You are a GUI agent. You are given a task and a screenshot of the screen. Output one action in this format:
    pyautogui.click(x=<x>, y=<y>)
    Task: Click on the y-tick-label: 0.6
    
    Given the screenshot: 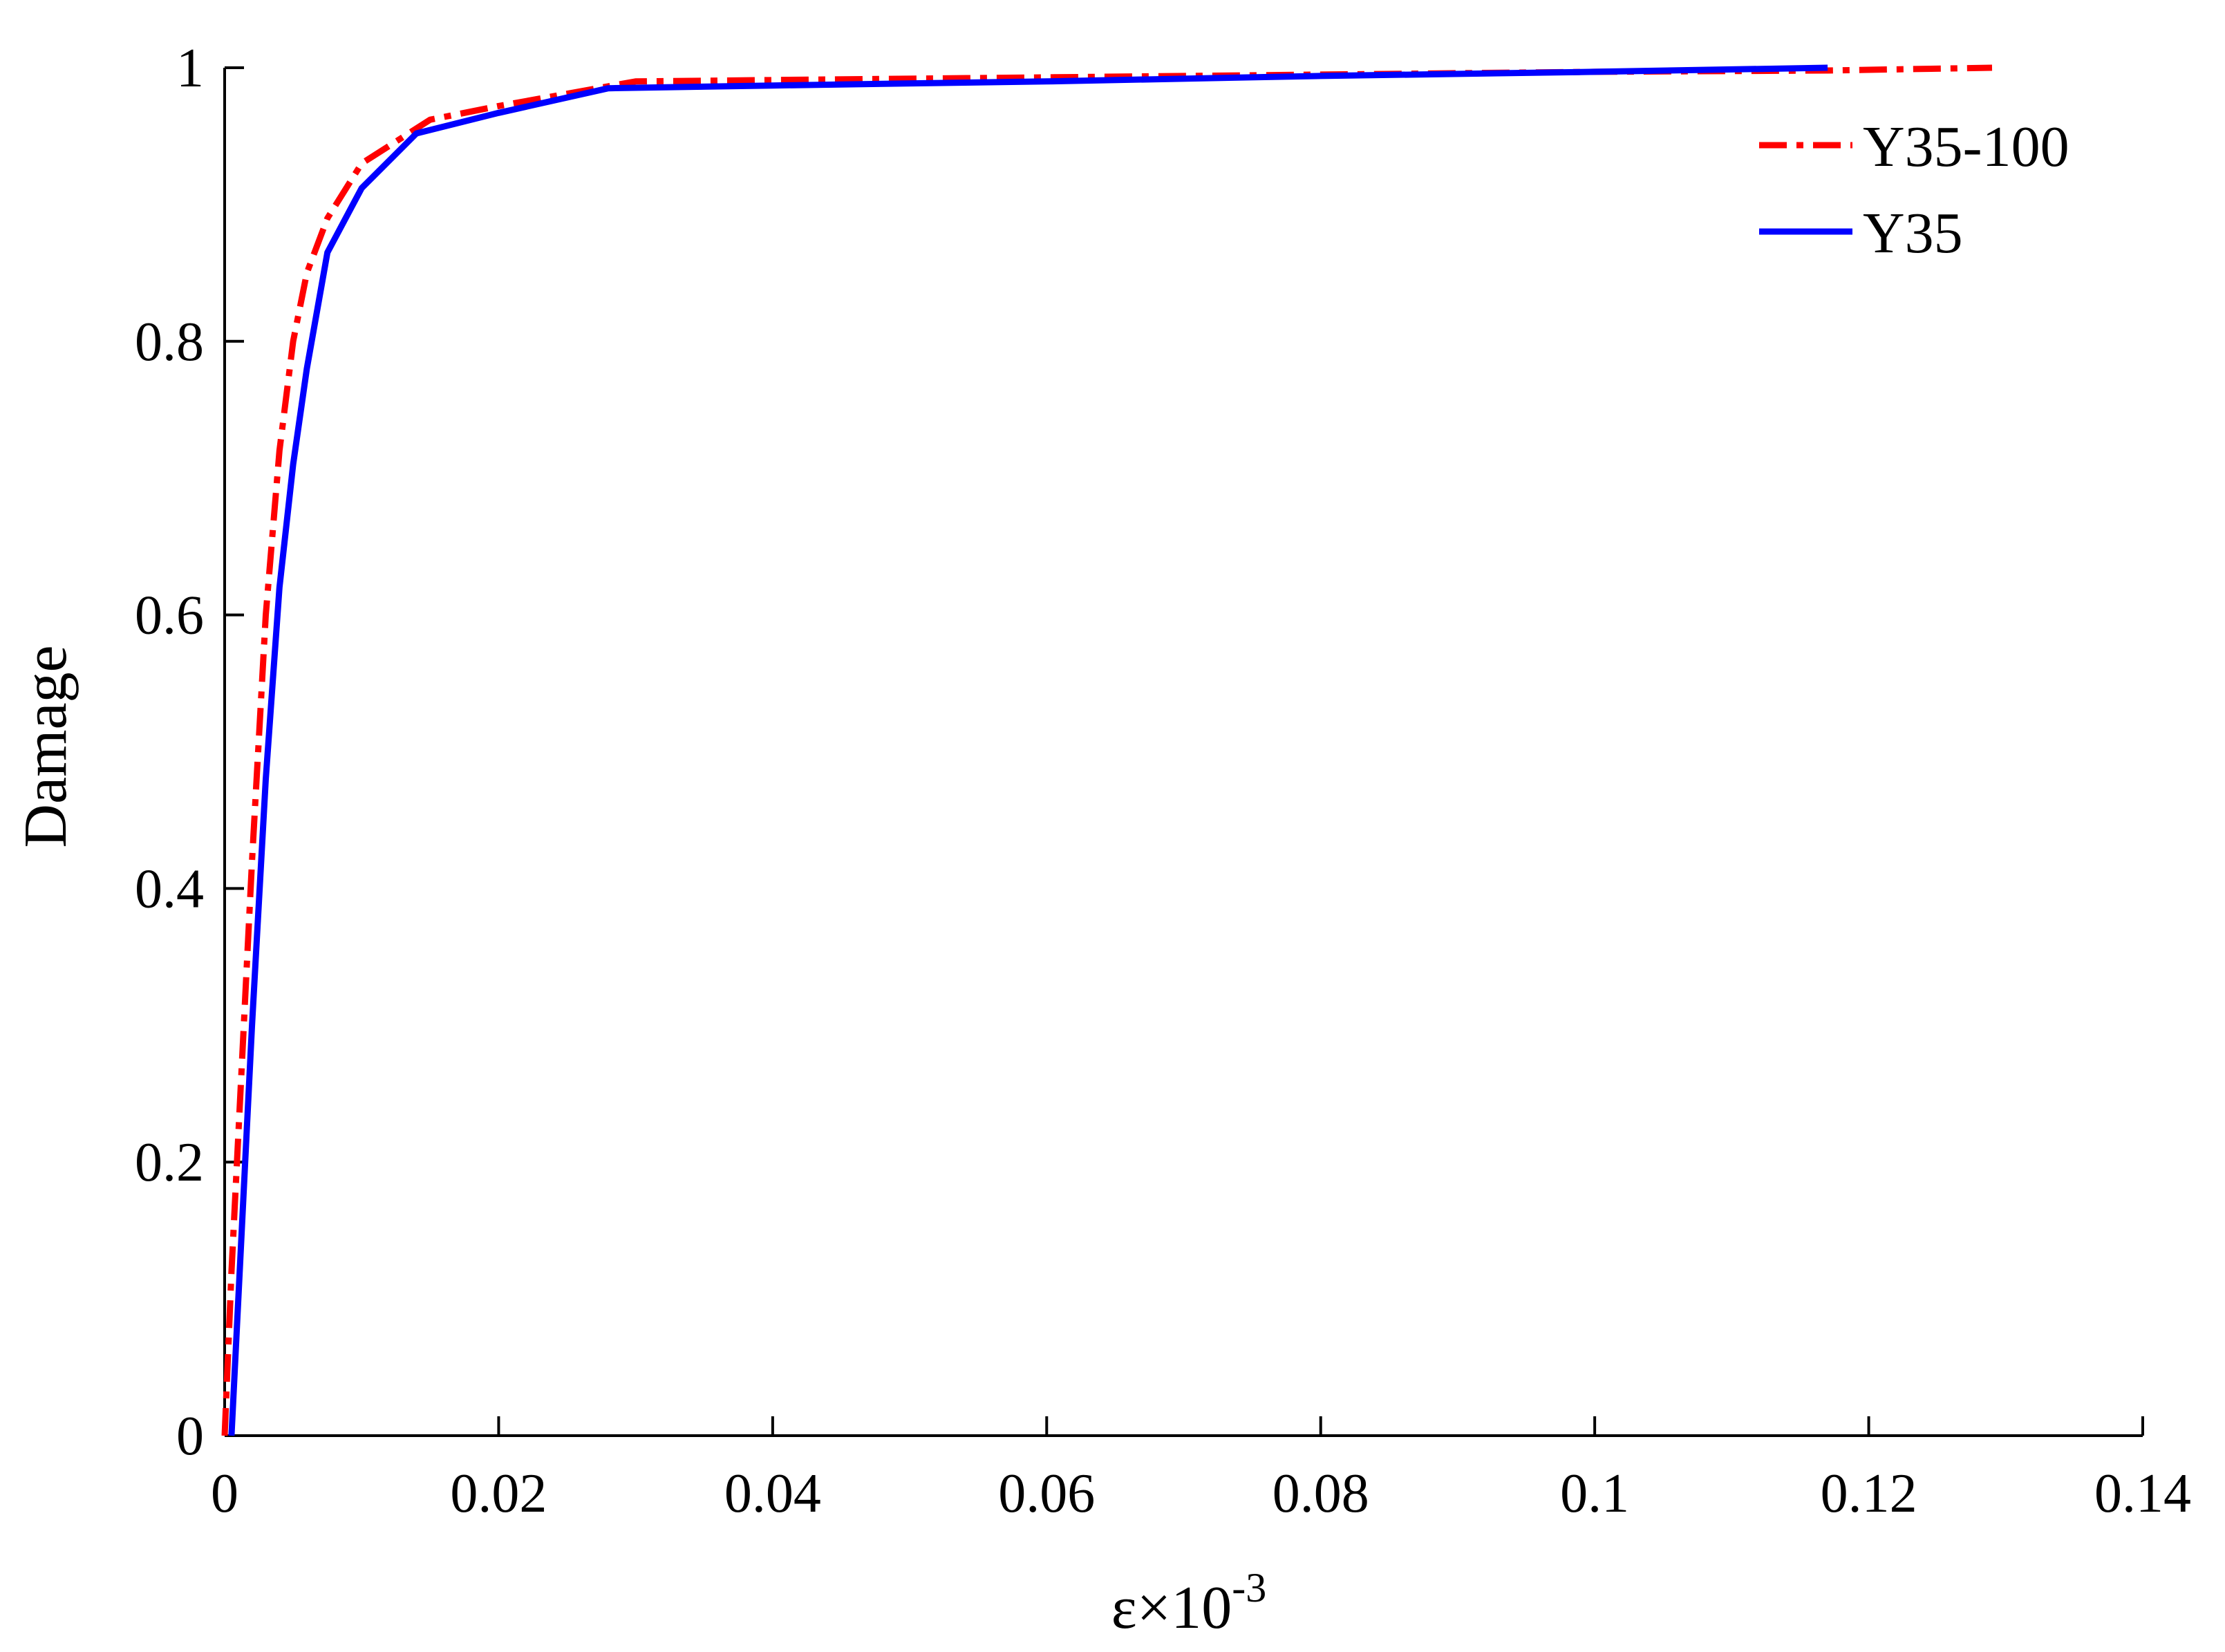 What is the action you would take?
    pyautogui.click(x=170, y=615)
    